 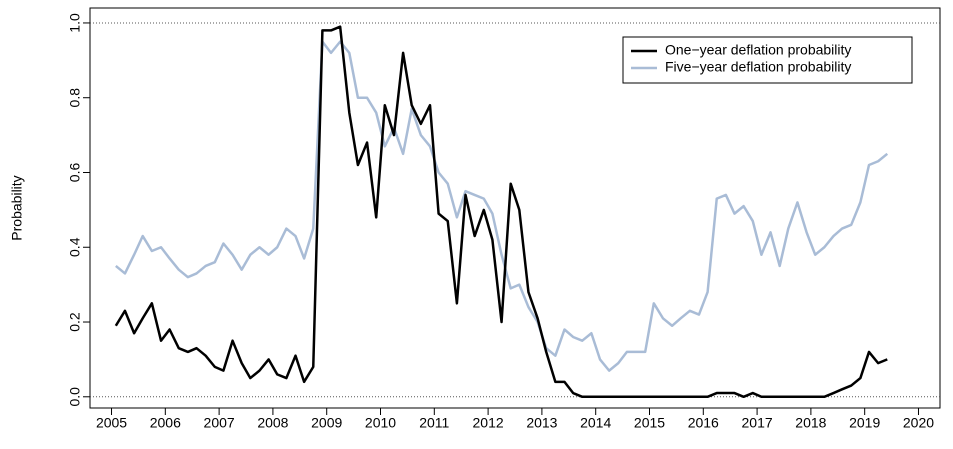 I want to click on x-tick-label: 2020, so click(x=918, y=423).